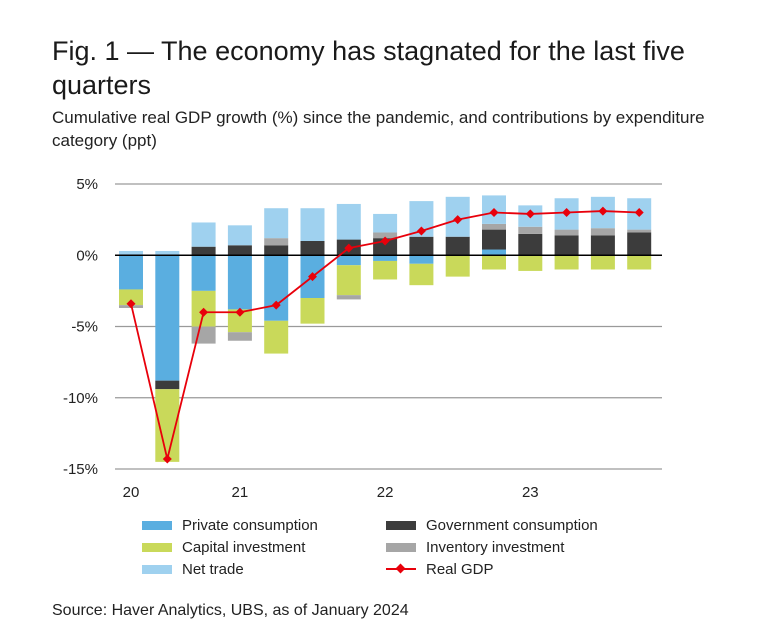 This screenshot has height=644, width=775. I want to click on x-tick-label: 20, so click(131, 492).